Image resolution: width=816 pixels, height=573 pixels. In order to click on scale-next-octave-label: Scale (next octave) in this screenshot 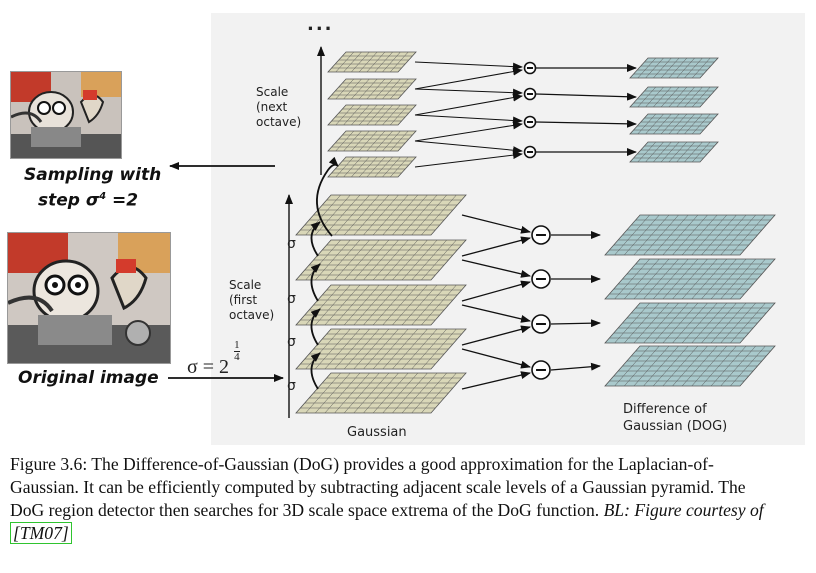, I will do `click(278, 107)`.